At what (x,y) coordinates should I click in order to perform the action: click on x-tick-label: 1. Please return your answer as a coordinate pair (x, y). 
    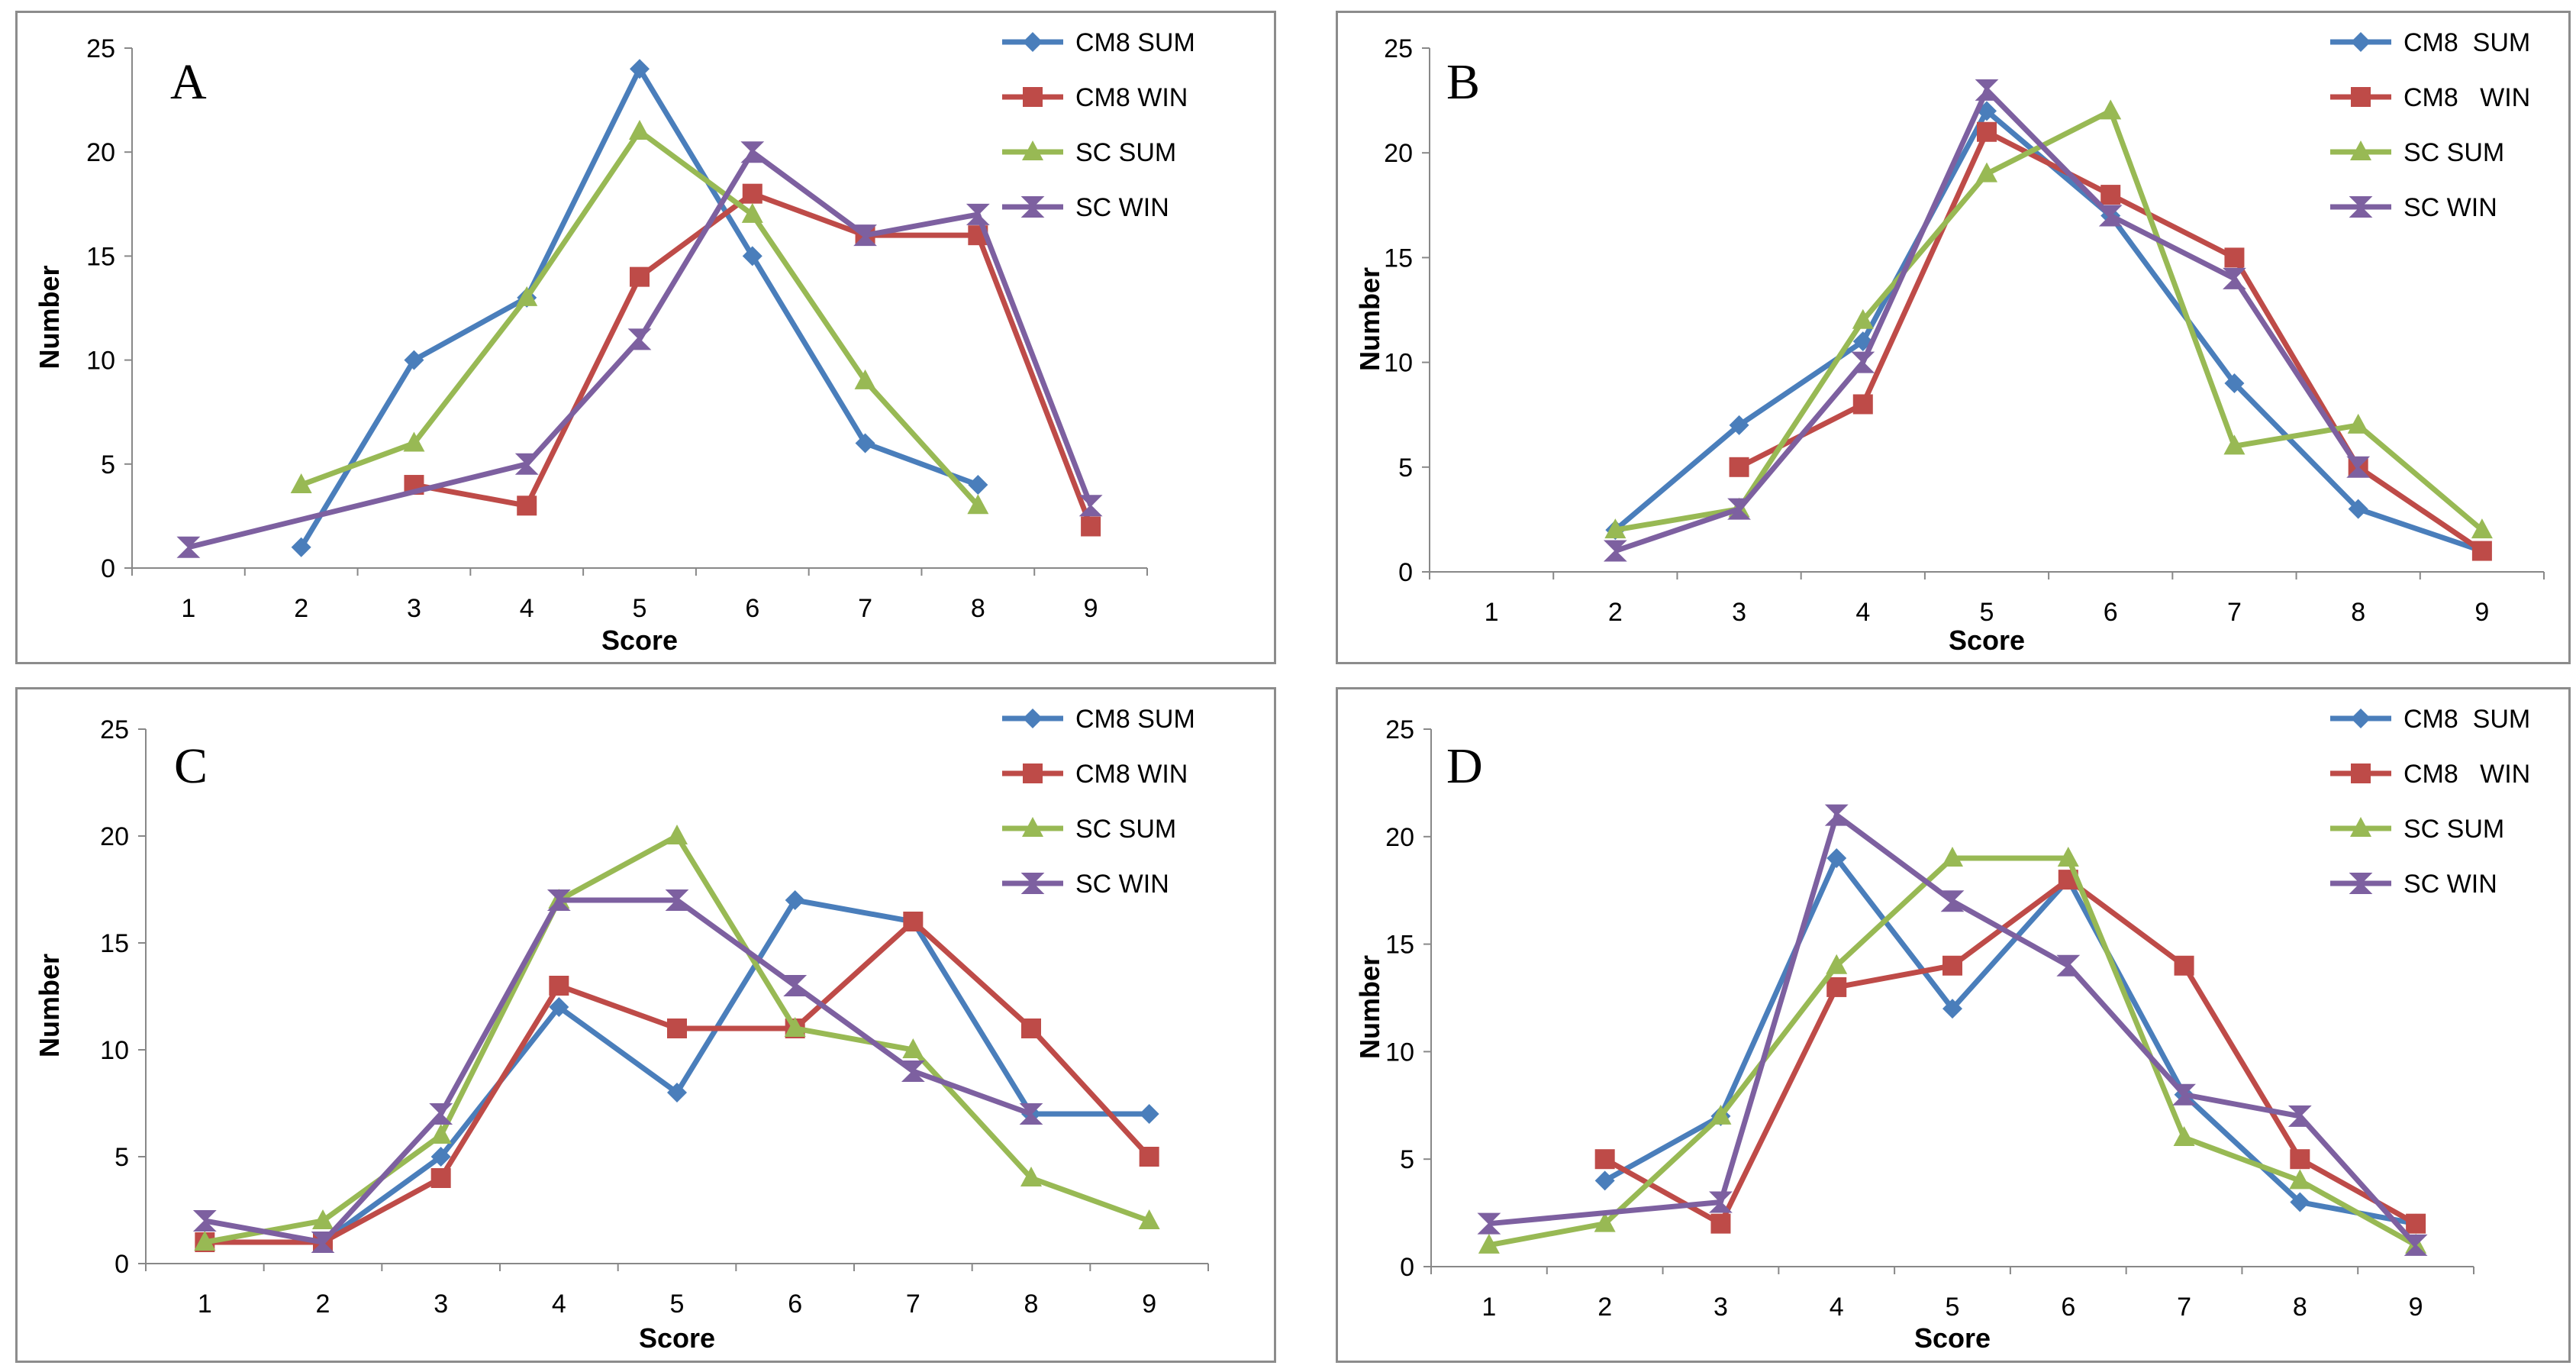
    Looking at the image, I should click on (188, 608).